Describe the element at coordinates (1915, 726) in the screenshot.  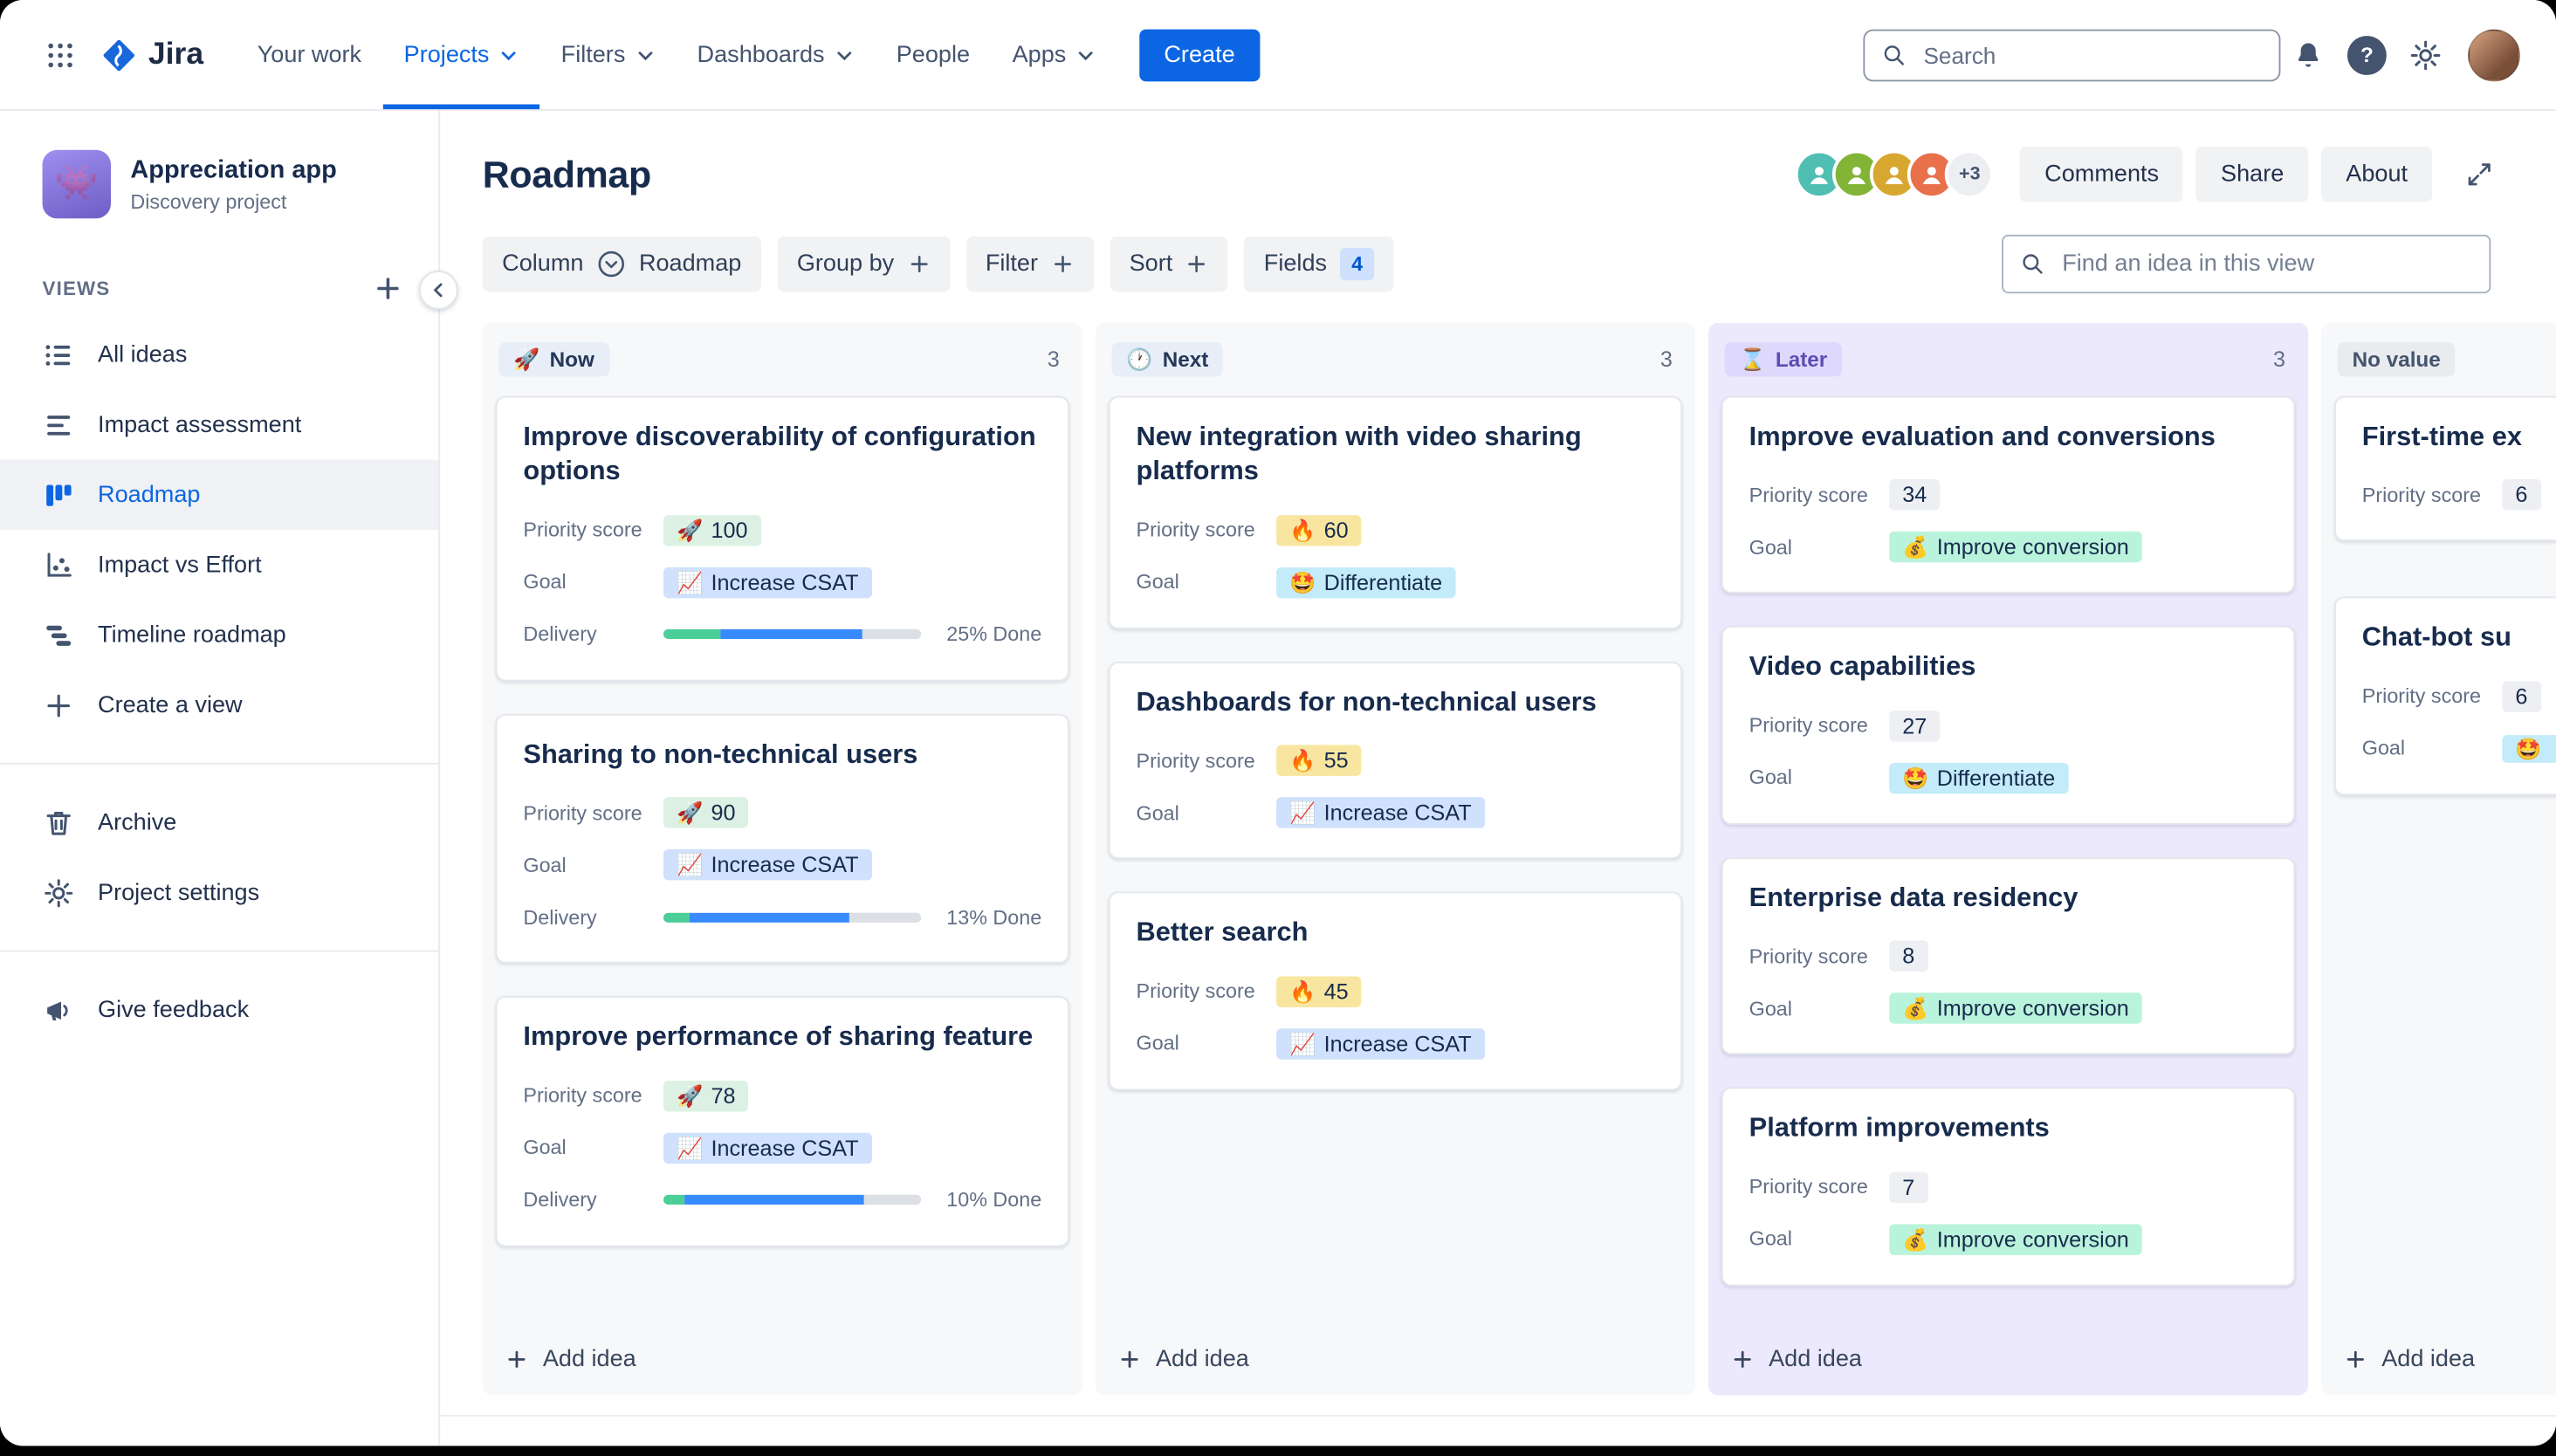
I see `priority-score-chip: 27` at that location.